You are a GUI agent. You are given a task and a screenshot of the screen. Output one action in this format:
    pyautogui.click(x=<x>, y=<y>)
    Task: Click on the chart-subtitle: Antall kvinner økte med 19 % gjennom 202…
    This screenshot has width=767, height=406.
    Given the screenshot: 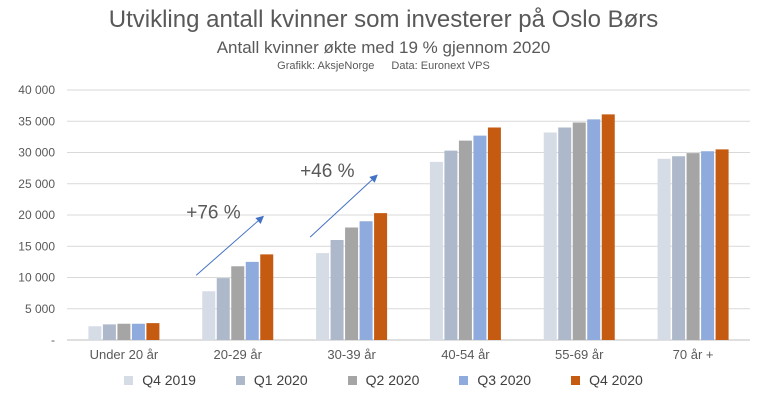 What is the action you would take?
    pyautogui.click(x=383, y=47)
    